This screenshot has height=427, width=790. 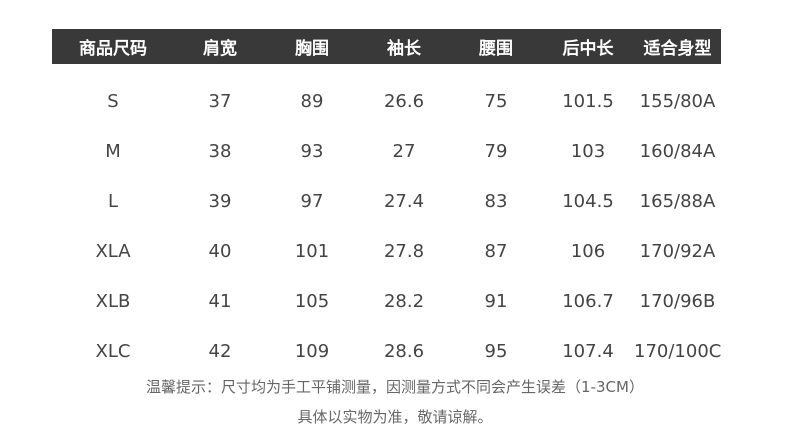 I want to click on table-cell: 105, so click(x=312, y=301).